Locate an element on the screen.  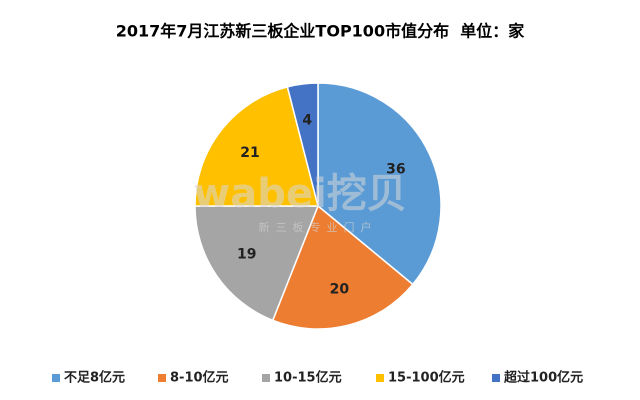
legend-label: 超过100亿元 is located at coordinates (543, 378).